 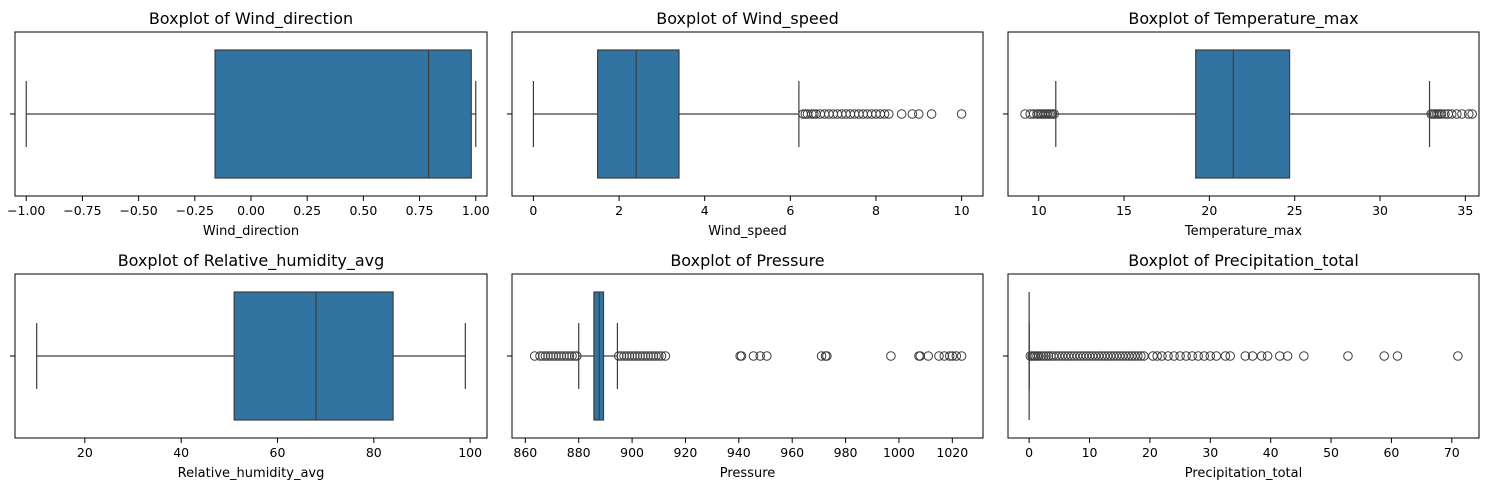 What do you see at coordinates (1243, 19) in the screenshot?
I see `chart-title: Boxplot of Temperature_max` at bounding box center [1243, 19].